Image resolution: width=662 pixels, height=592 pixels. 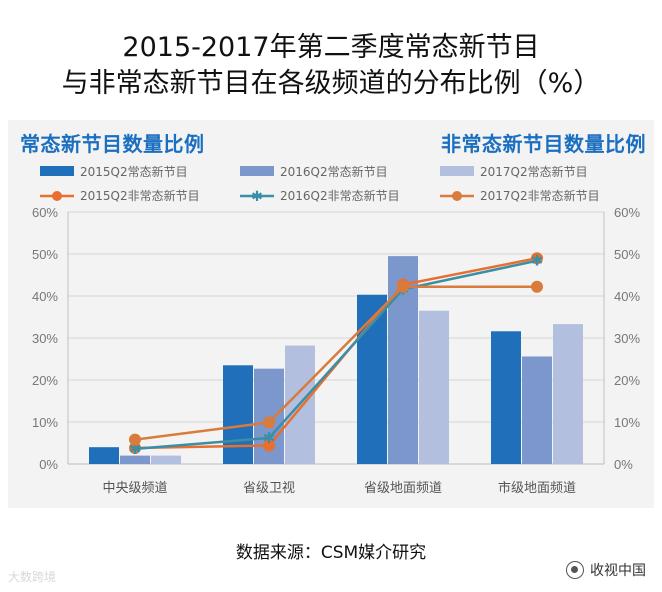 I want to click on x-tick-label: 省级地面频道, so click(x=403, y=488).